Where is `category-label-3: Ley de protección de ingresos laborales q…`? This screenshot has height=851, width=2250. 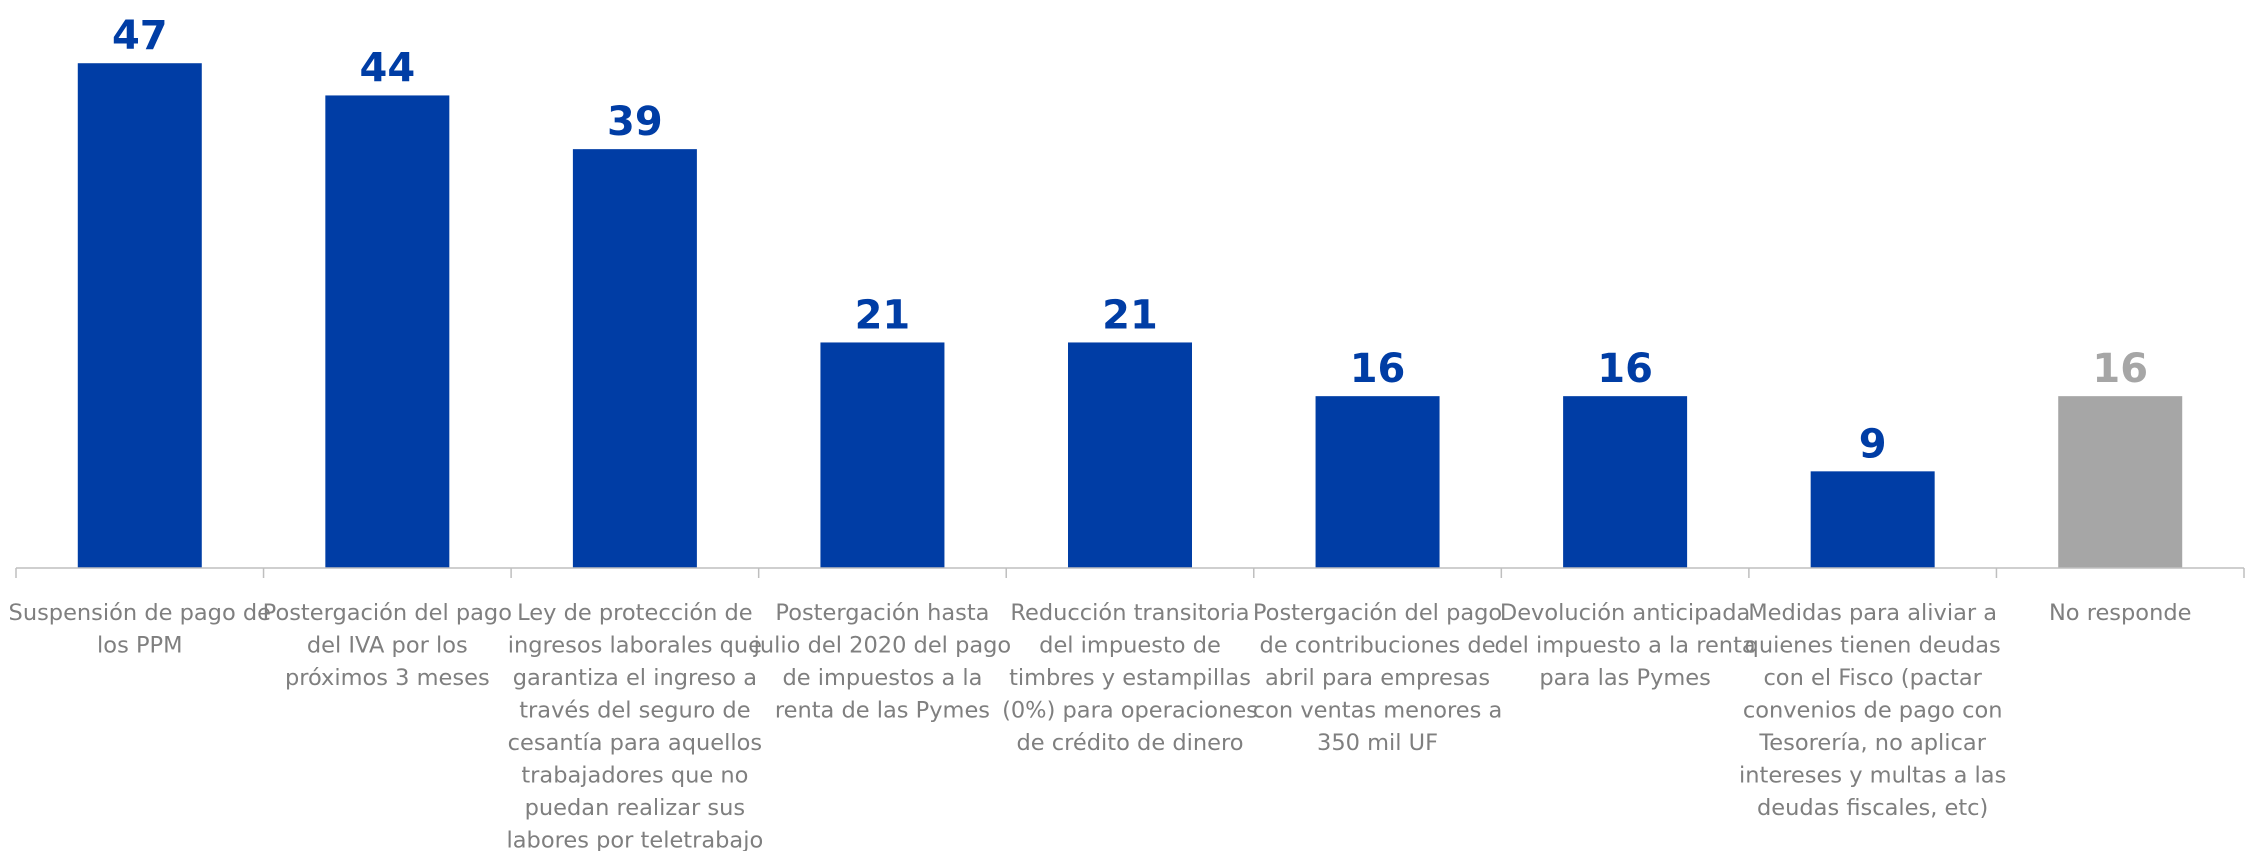
category-label-3: Ley de protección de ingresos laborales q… is located at coordinates (635, 725).